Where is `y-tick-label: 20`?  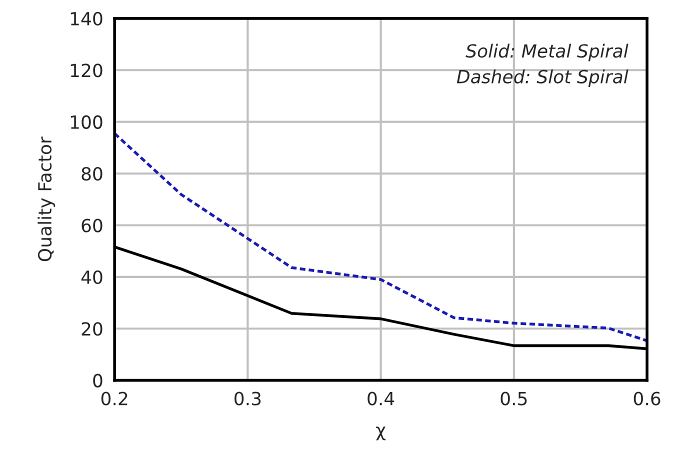
y-tick-label: 20 is located at coordinates (92, 329).